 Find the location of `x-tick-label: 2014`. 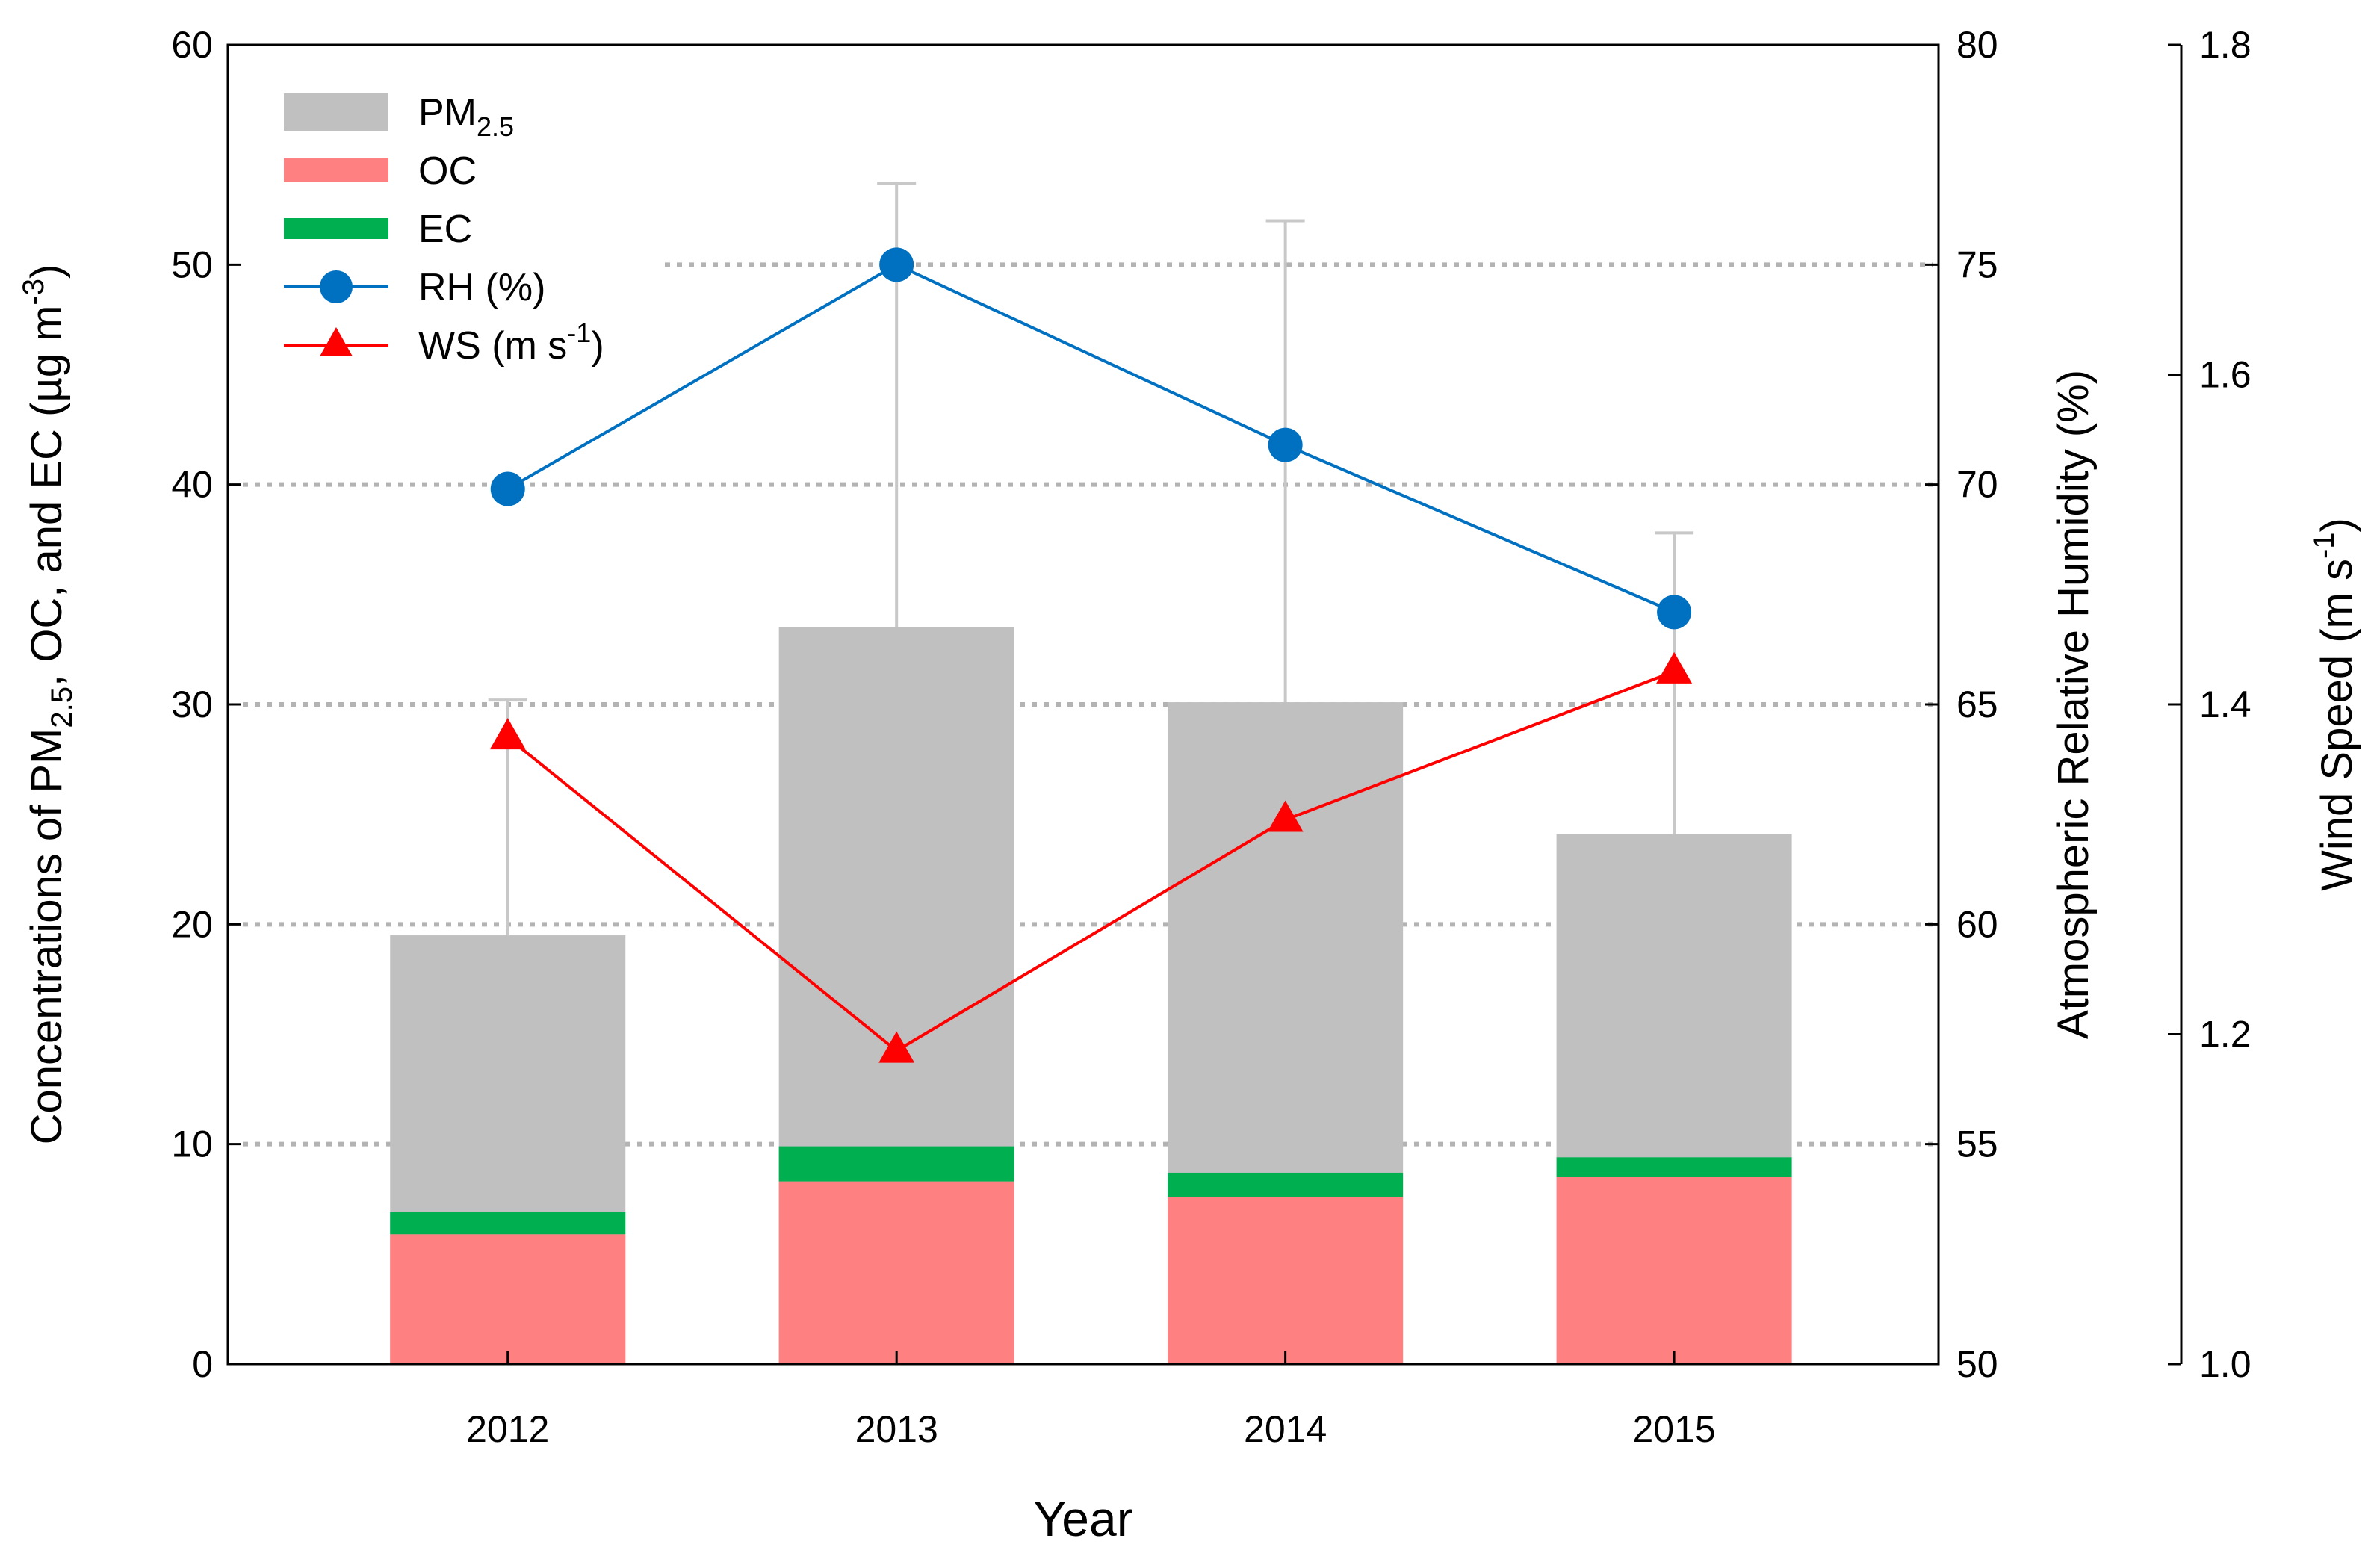

x-tick-label: 2014 is located at coordinates (1285, 1429).